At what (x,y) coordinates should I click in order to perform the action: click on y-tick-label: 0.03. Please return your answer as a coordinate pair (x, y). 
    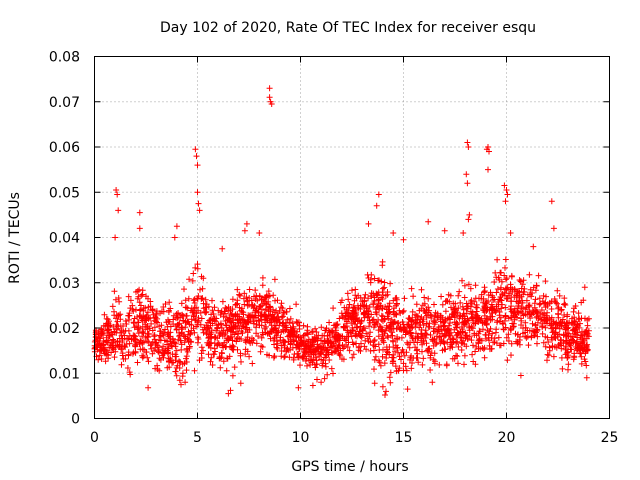
    Looking at the image, I should click on (64, 284).